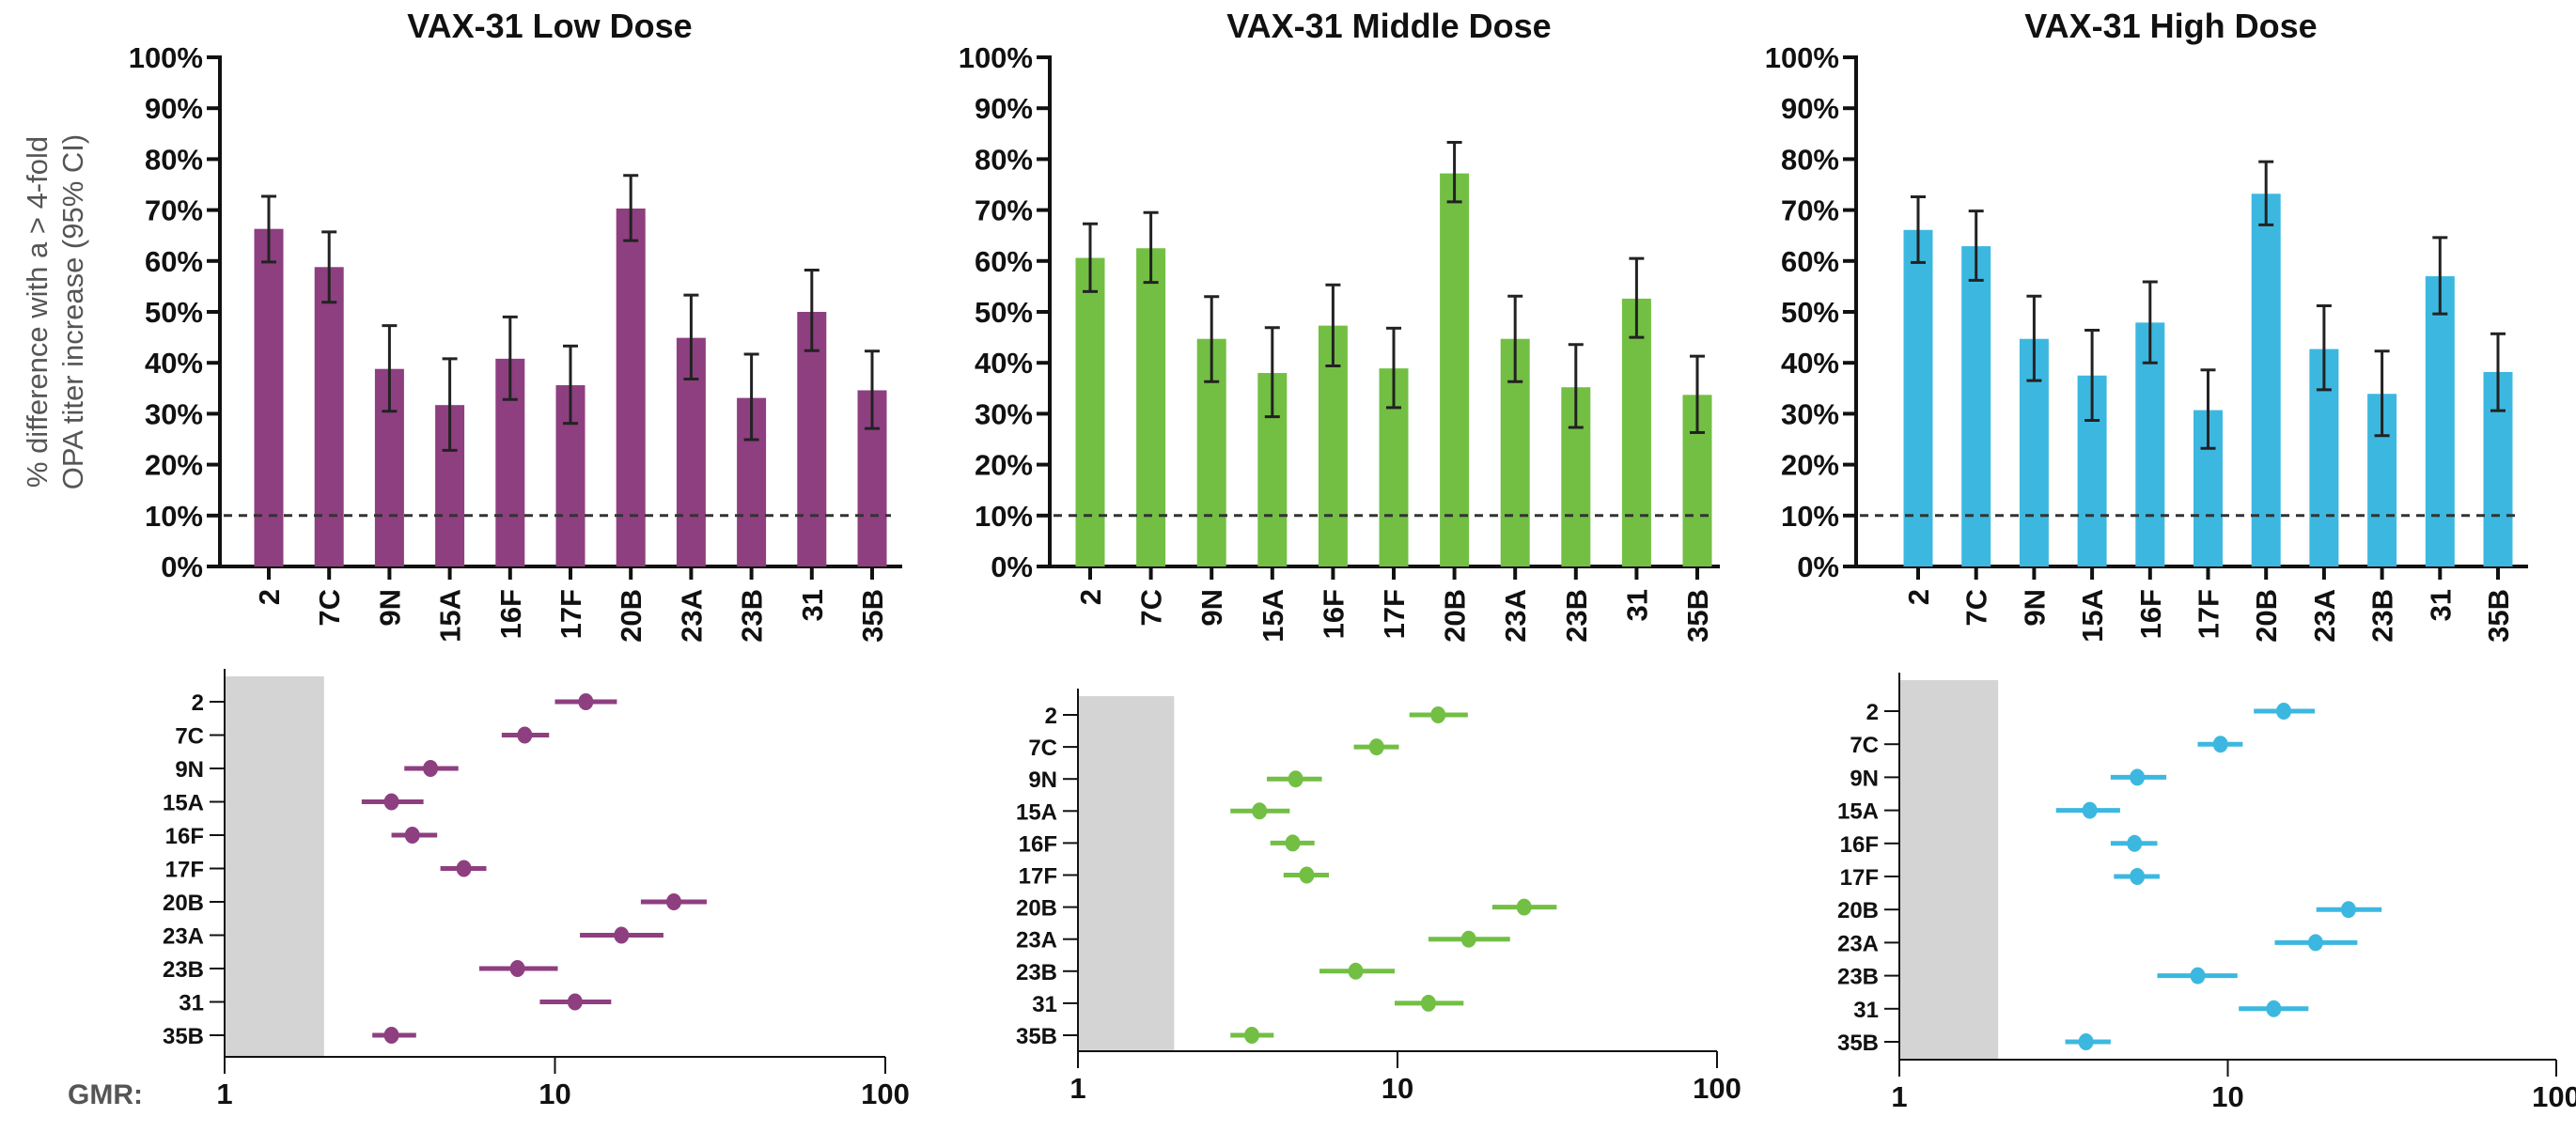  Describe the element at coordinates (198, 703) in the screenshot. I see `y-tick-label: 2` at that location.